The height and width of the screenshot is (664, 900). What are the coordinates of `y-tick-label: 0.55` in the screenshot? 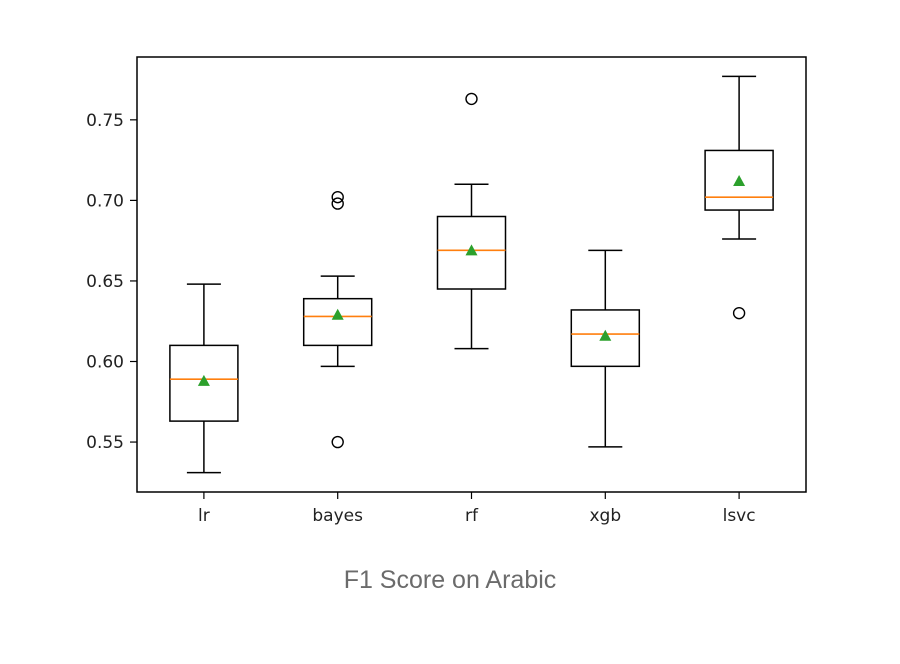 It's located at (105, 443).